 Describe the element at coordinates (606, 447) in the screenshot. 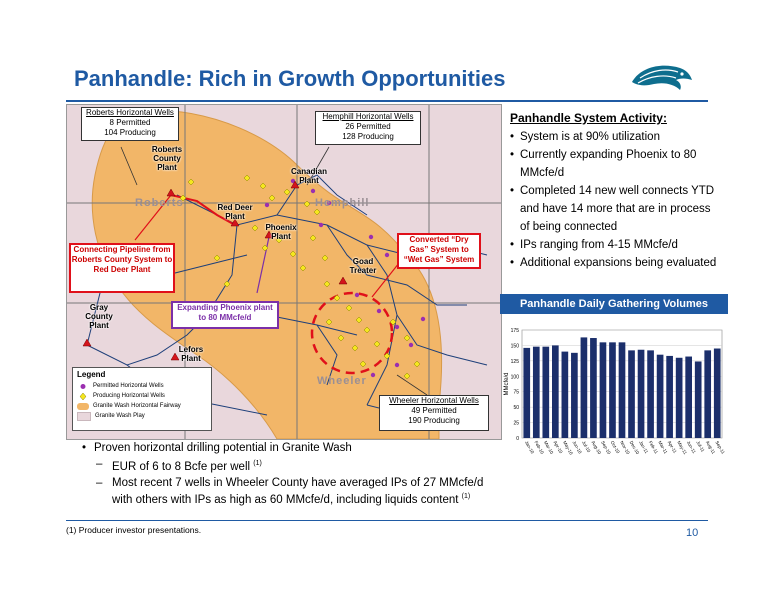

I see `x-tick-label: Sep-10` at that location.